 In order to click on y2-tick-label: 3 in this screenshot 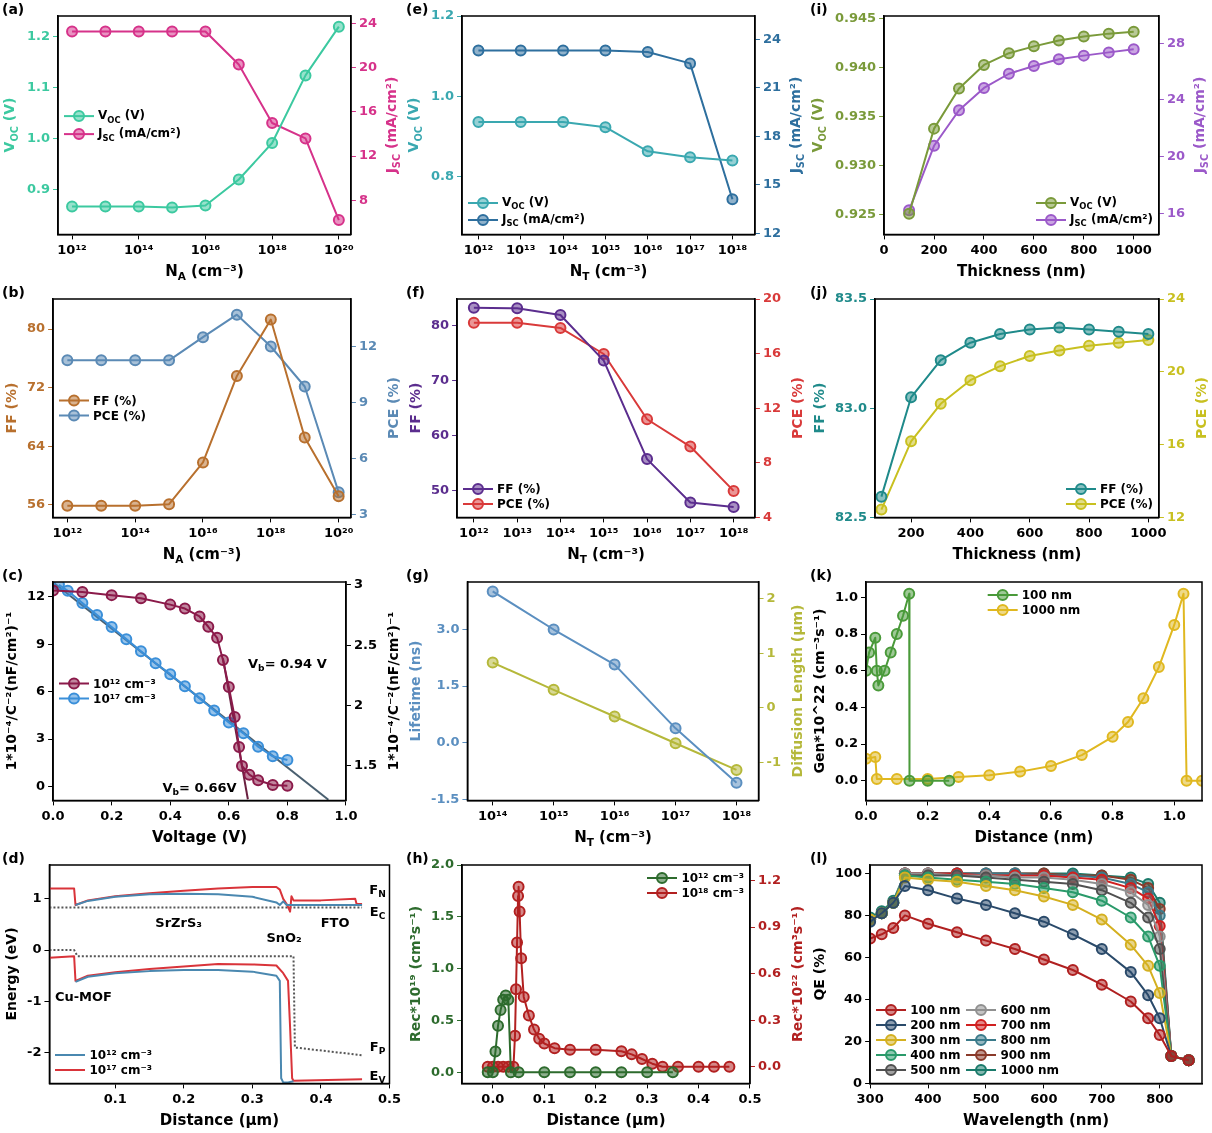, I will do `click(363, 514)`.